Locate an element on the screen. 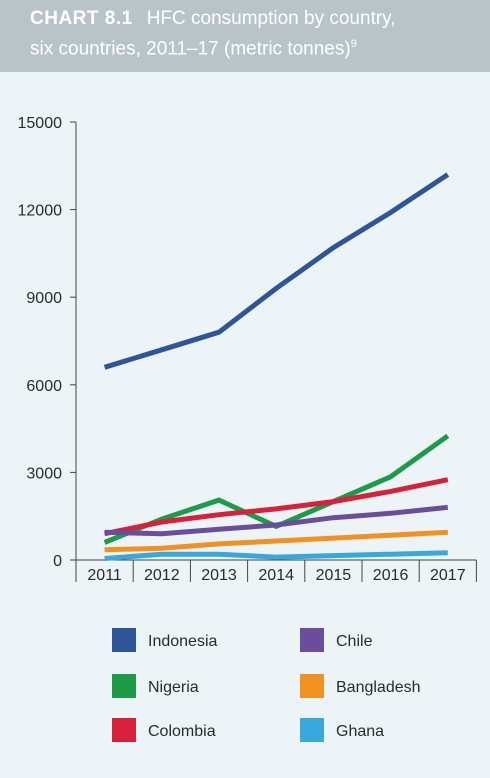 The width and height of the screenshot is (490, 778). y-tick-label: 12000 is located at coordinates (40, 211).